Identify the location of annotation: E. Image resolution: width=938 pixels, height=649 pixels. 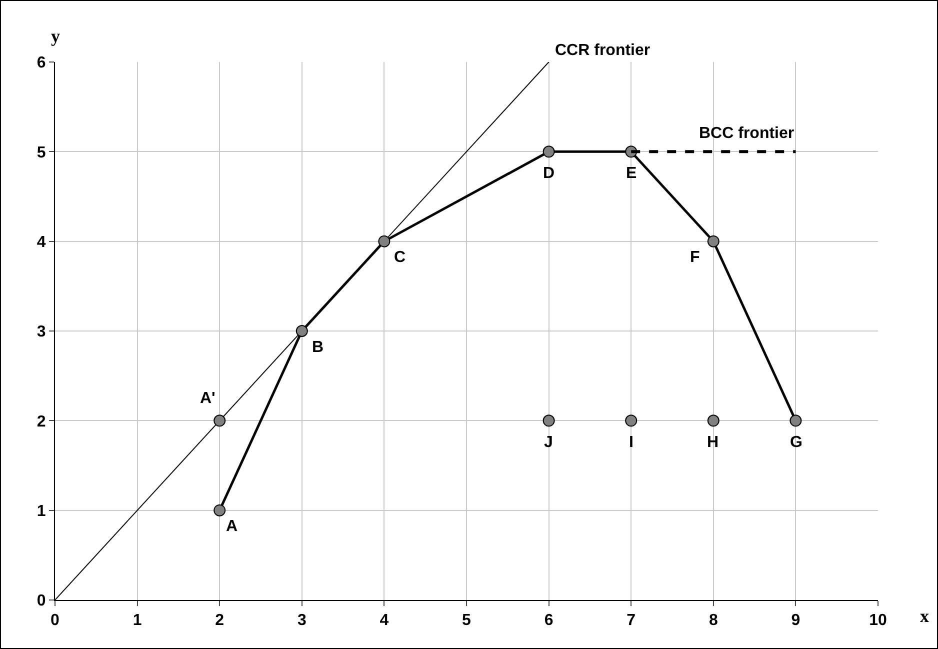
(631, 173).